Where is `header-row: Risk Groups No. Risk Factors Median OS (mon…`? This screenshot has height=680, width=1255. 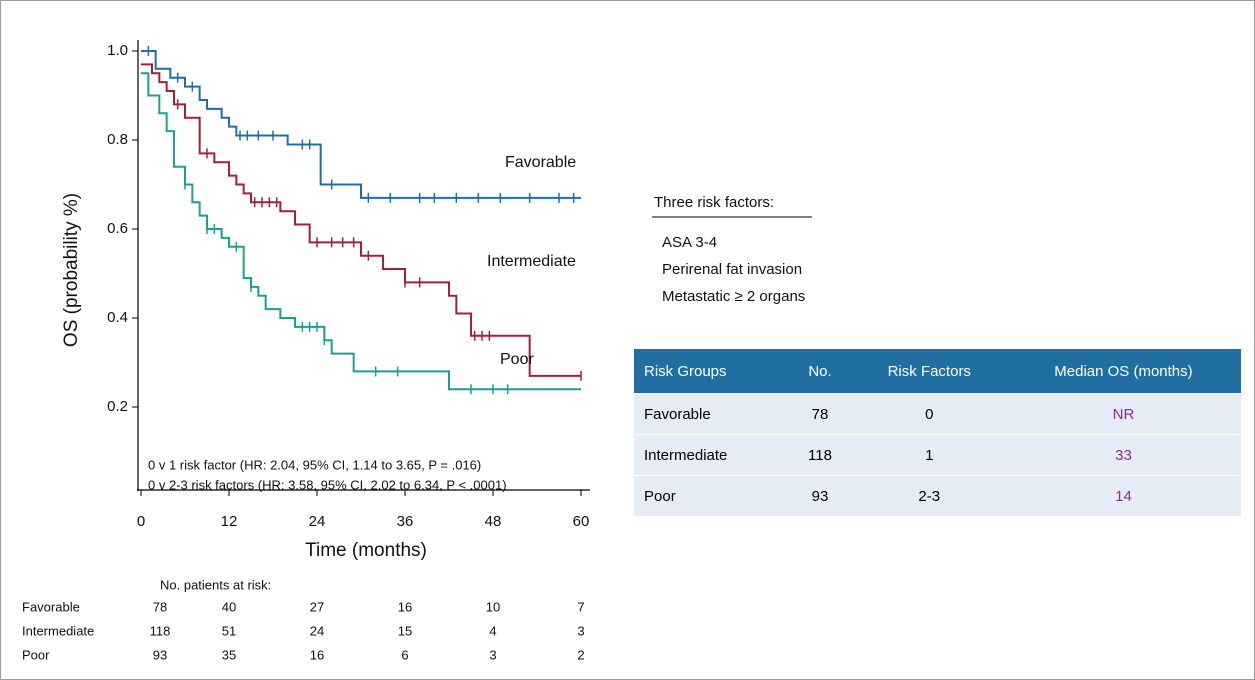
header-row: Risk Groups No. Risk Factors Median OS (mon… is located at coordinates (937, 371).